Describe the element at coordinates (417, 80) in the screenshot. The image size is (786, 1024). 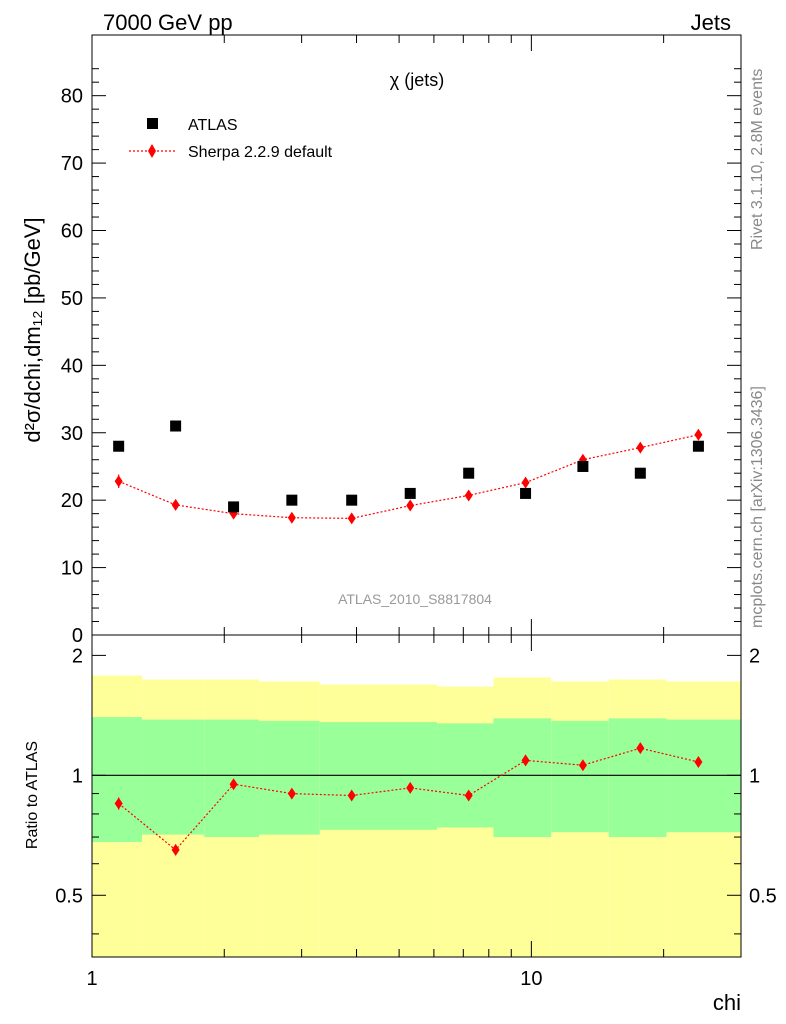
I see `main-title: χ (jets)` at that location.